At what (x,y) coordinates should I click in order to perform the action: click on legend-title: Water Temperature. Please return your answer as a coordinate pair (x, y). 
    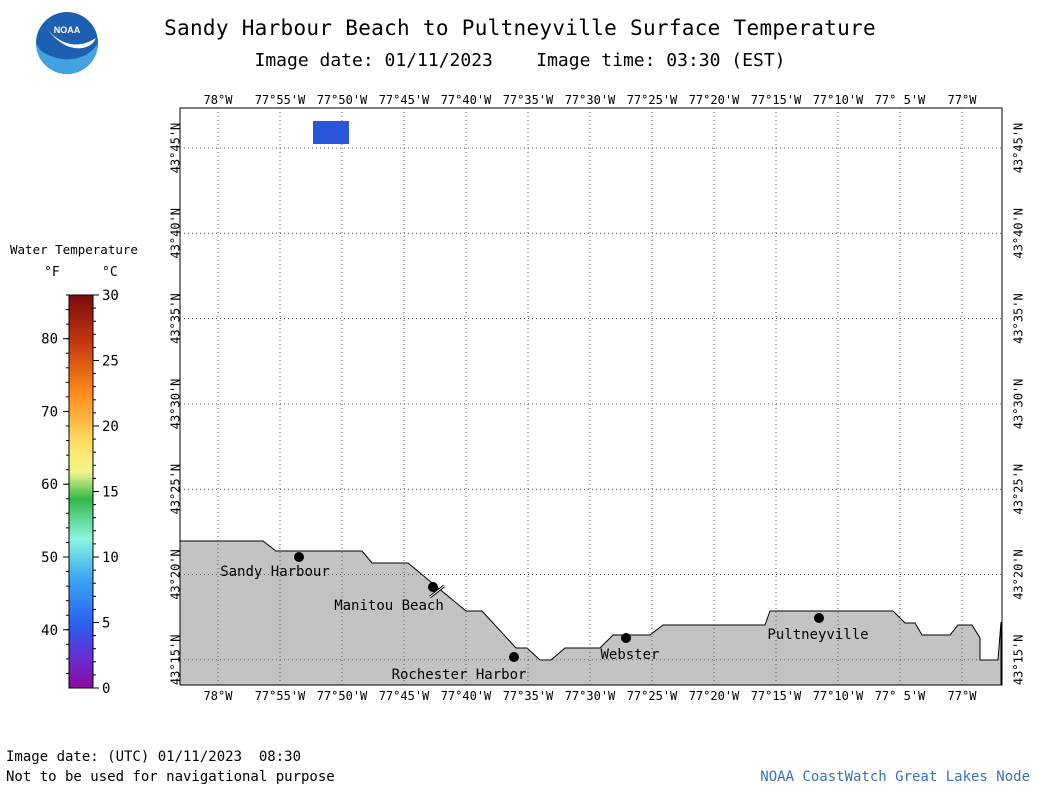
    Looking at the image, I should click on (74, 249).